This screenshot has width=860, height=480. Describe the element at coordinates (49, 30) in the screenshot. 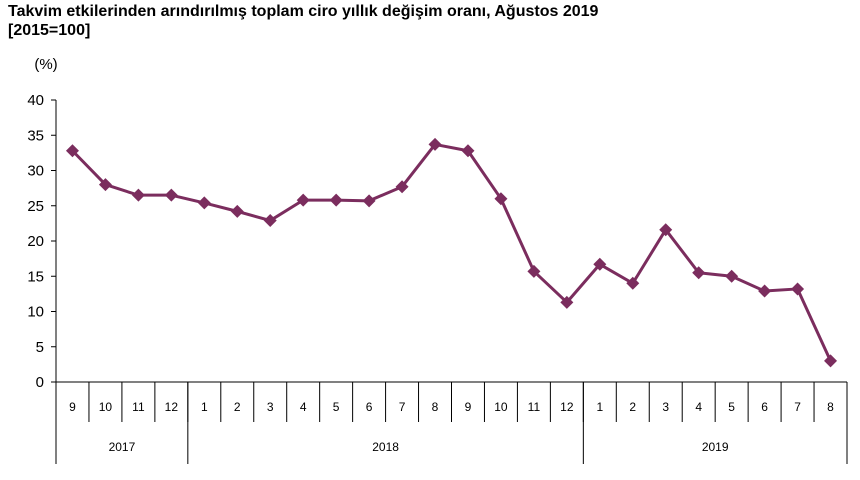

I see `chart-subtitle: [2015=100]` at that location.